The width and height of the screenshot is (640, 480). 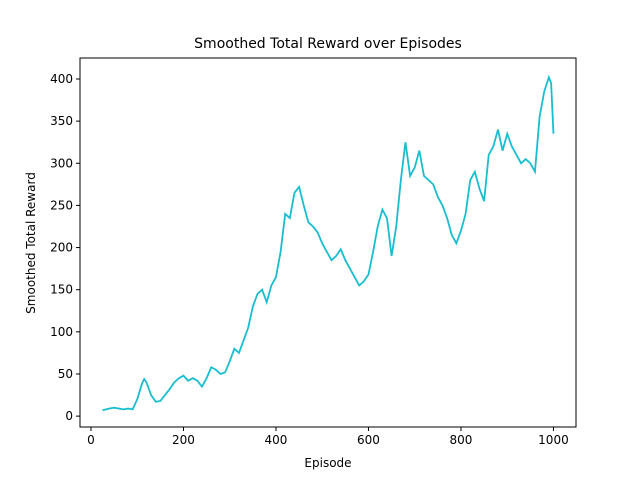 What do you see at coordinates (553, 440) in the screenshot?
I see `x-tick-label: 1000` at bounding box center [553, 440].